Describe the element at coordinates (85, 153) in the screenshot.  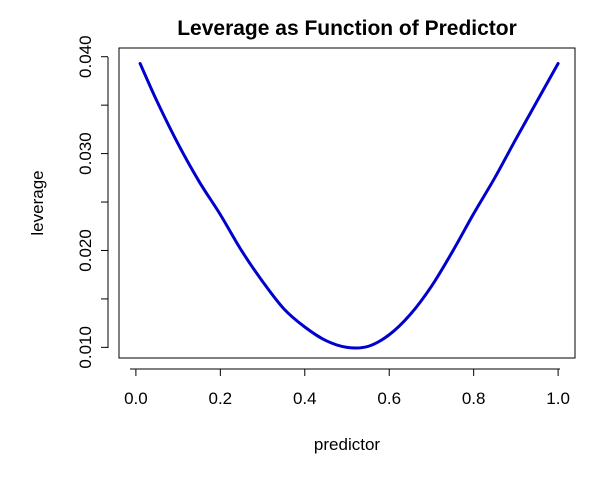
I see `y-tick-label: 0.030` at that location.